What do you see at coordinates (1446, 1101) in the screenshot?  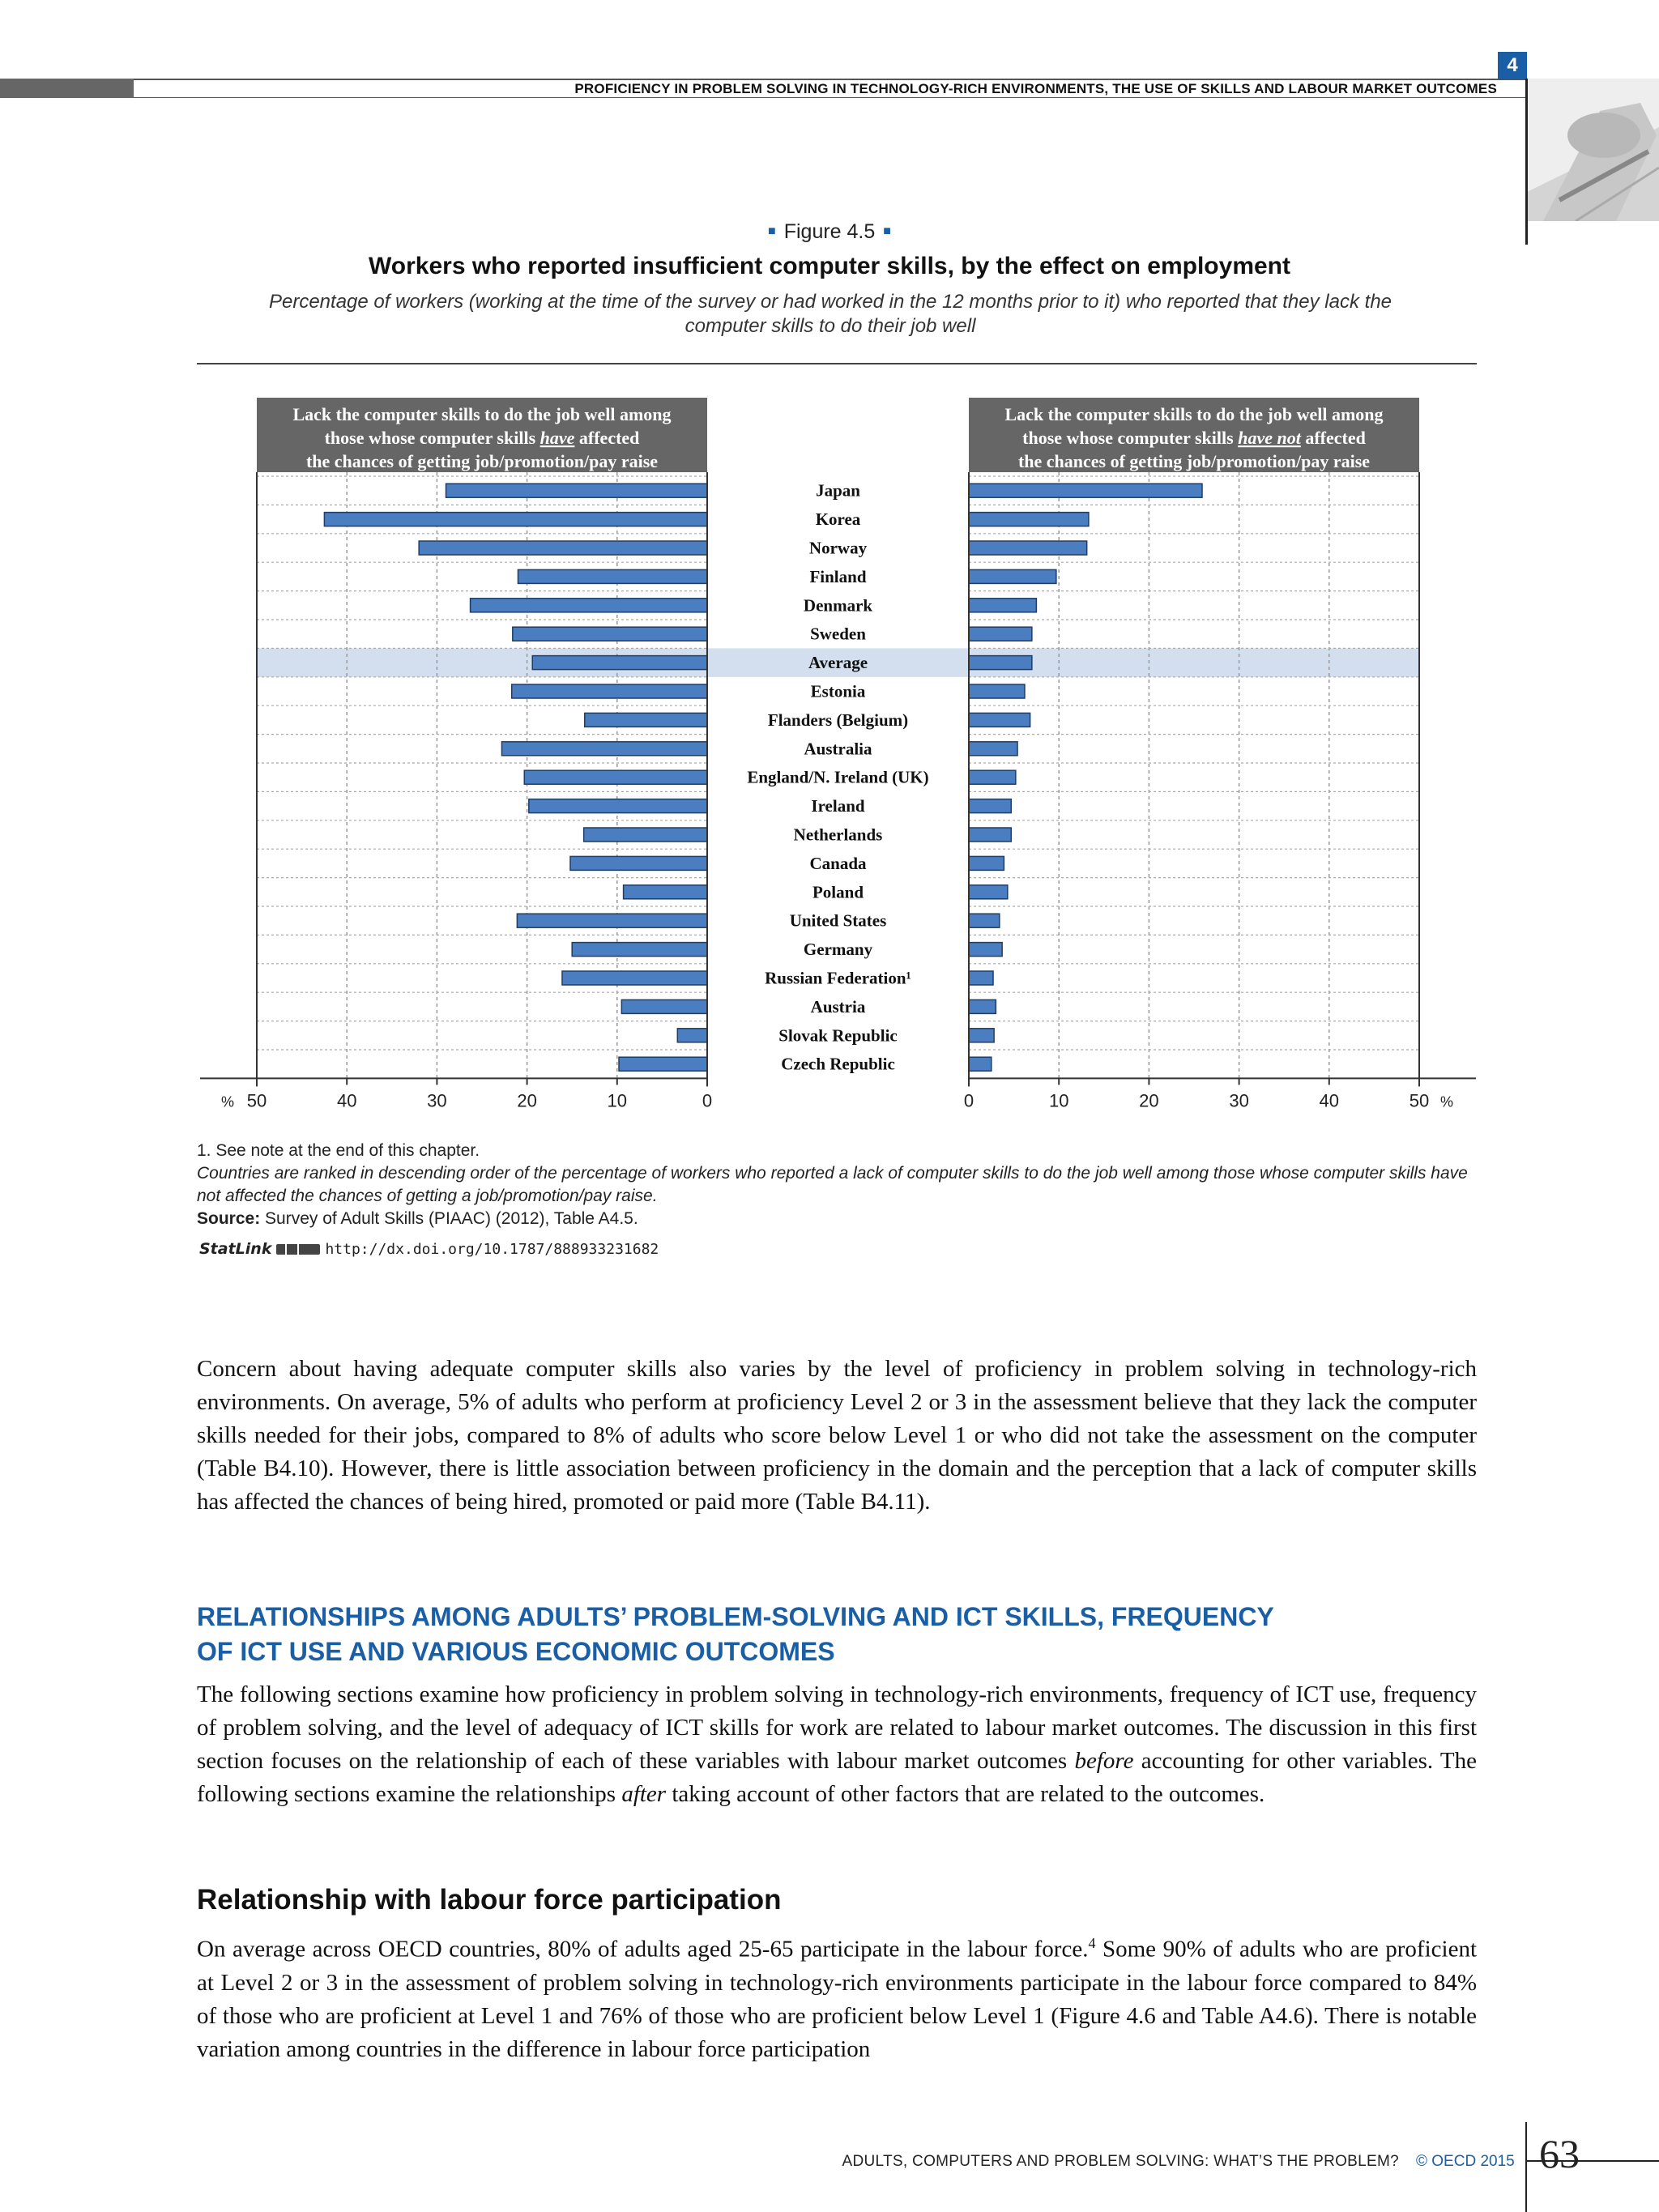 I see `right-axis-unit: %` at bounding box center [1446, 1101].